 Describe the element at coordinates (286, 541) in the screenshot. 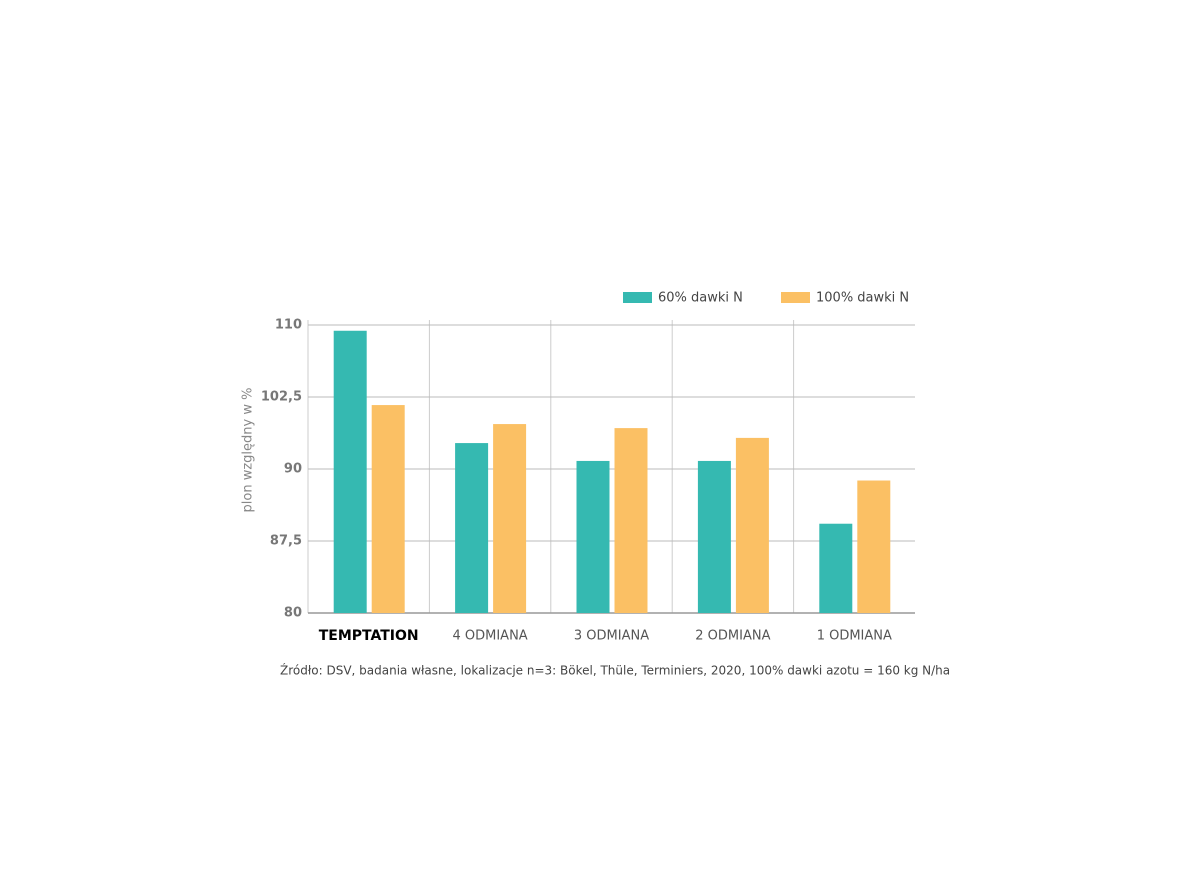

I see `y-tick-label: 87,5` at that location.